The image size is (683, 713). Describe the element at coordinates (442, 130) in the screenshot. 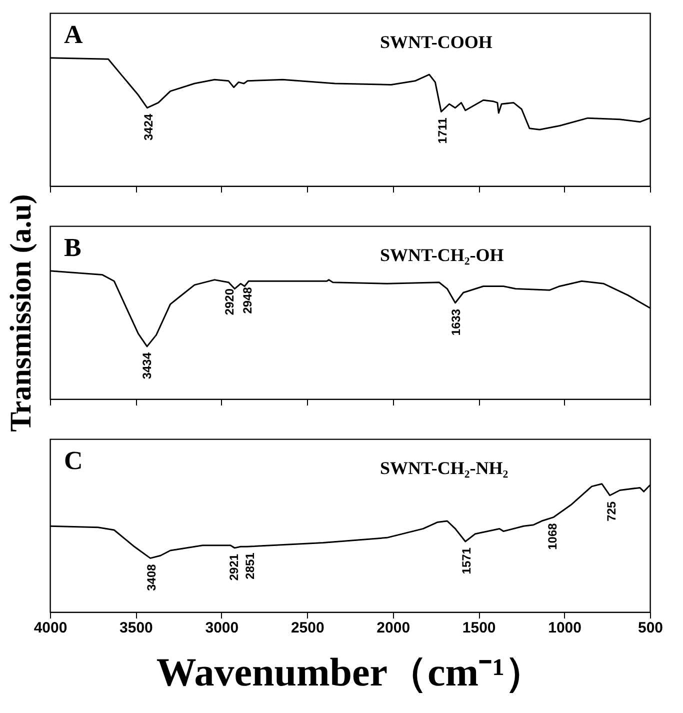

I see `annotation: 1711` at that location.